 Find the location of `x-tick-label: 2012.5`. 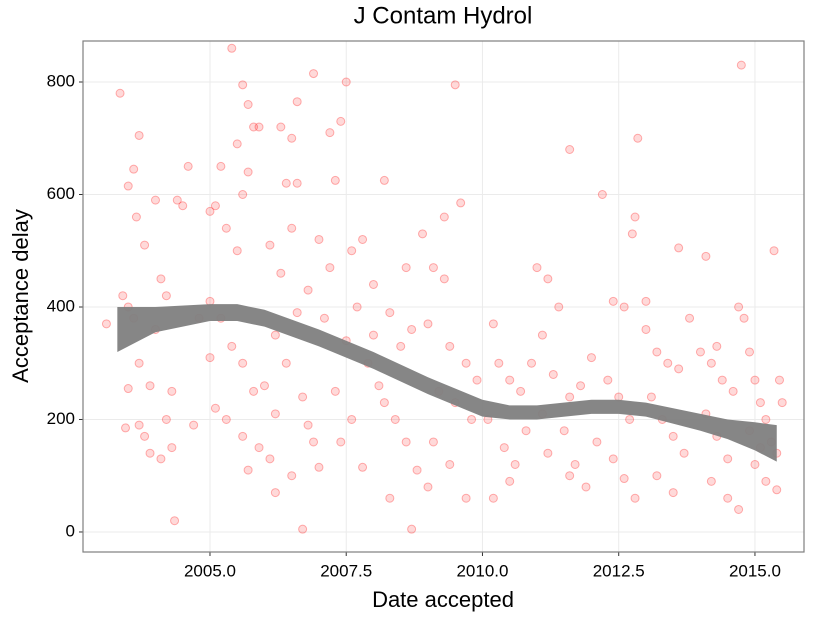

x-tick-label: 2012.5 is located at coordinates (619, 570).